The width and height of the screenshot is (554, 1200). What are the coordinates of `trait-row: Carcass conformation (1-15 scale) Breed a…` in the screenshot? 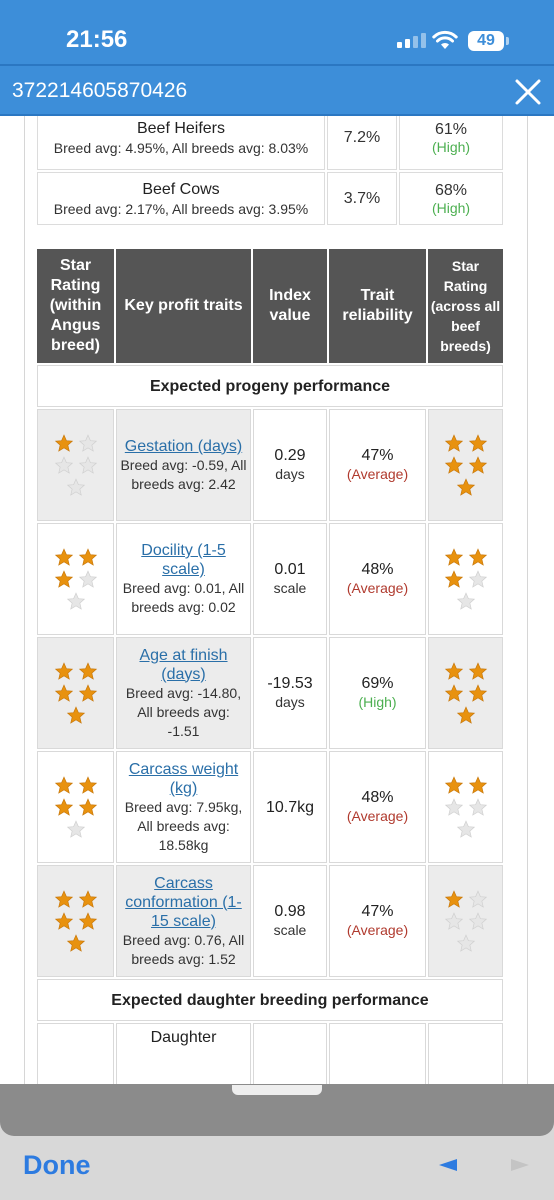 It's located at (270, 921).